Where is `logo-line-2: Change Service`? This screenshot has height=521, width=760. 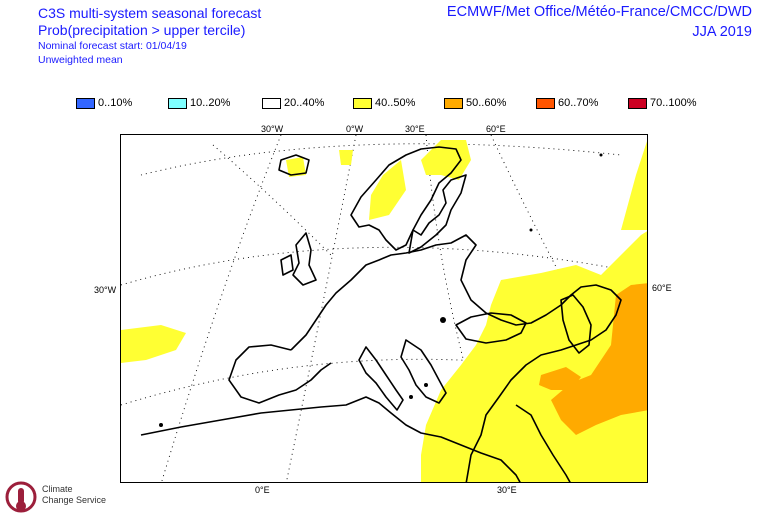 logo-line-2: Change Service is located at coordinates (74, 500).